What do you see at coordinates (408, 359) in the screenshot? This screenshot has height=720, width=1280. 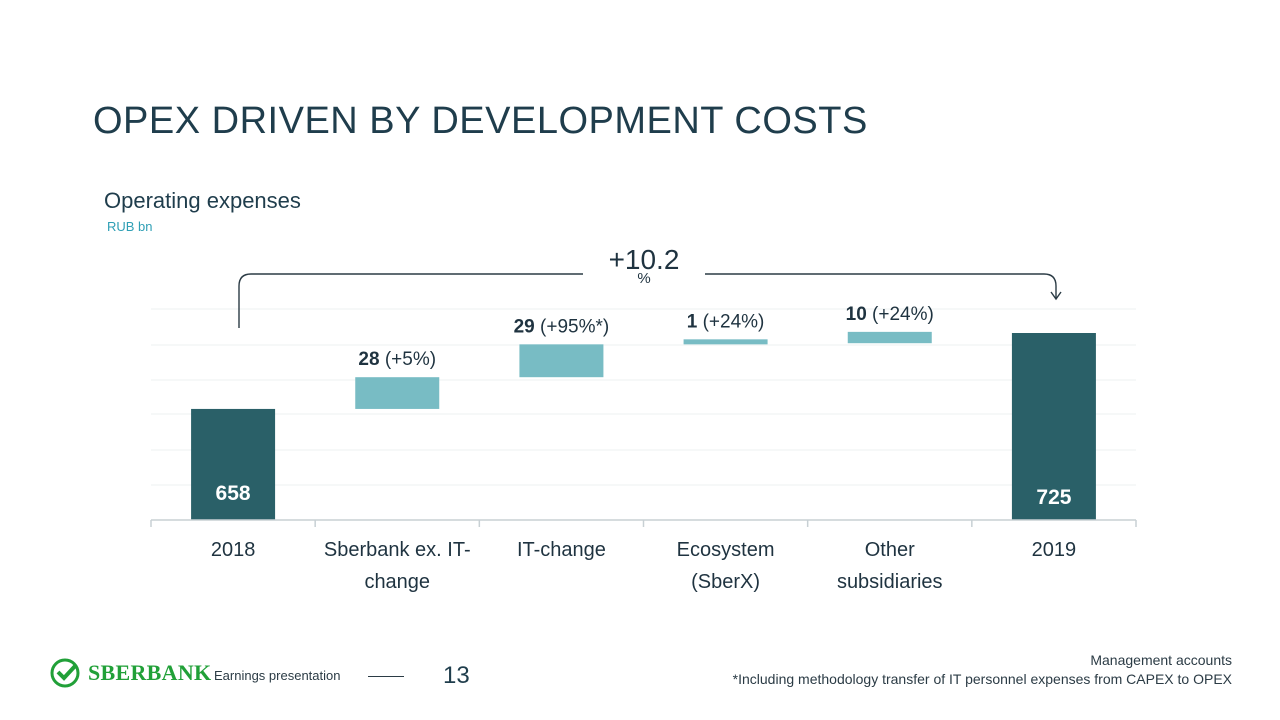 I see `growth-label: (+5%)` at bounding box center [408, 359].